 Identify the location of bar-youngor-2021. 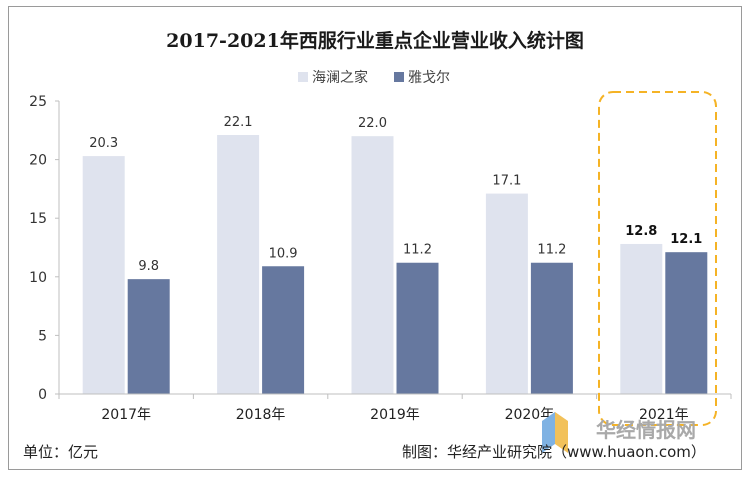
(686, 323).